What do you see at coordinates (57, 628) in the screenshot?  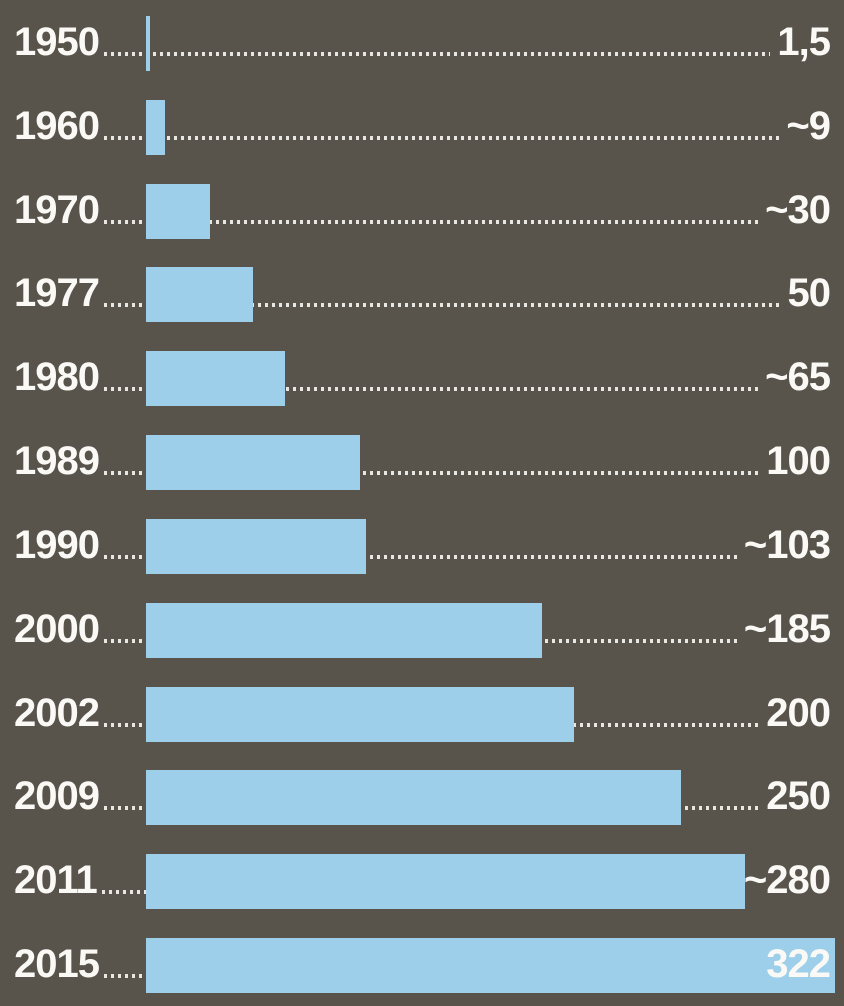 I see `year-label: 2000` at bounding box center [57, 628].